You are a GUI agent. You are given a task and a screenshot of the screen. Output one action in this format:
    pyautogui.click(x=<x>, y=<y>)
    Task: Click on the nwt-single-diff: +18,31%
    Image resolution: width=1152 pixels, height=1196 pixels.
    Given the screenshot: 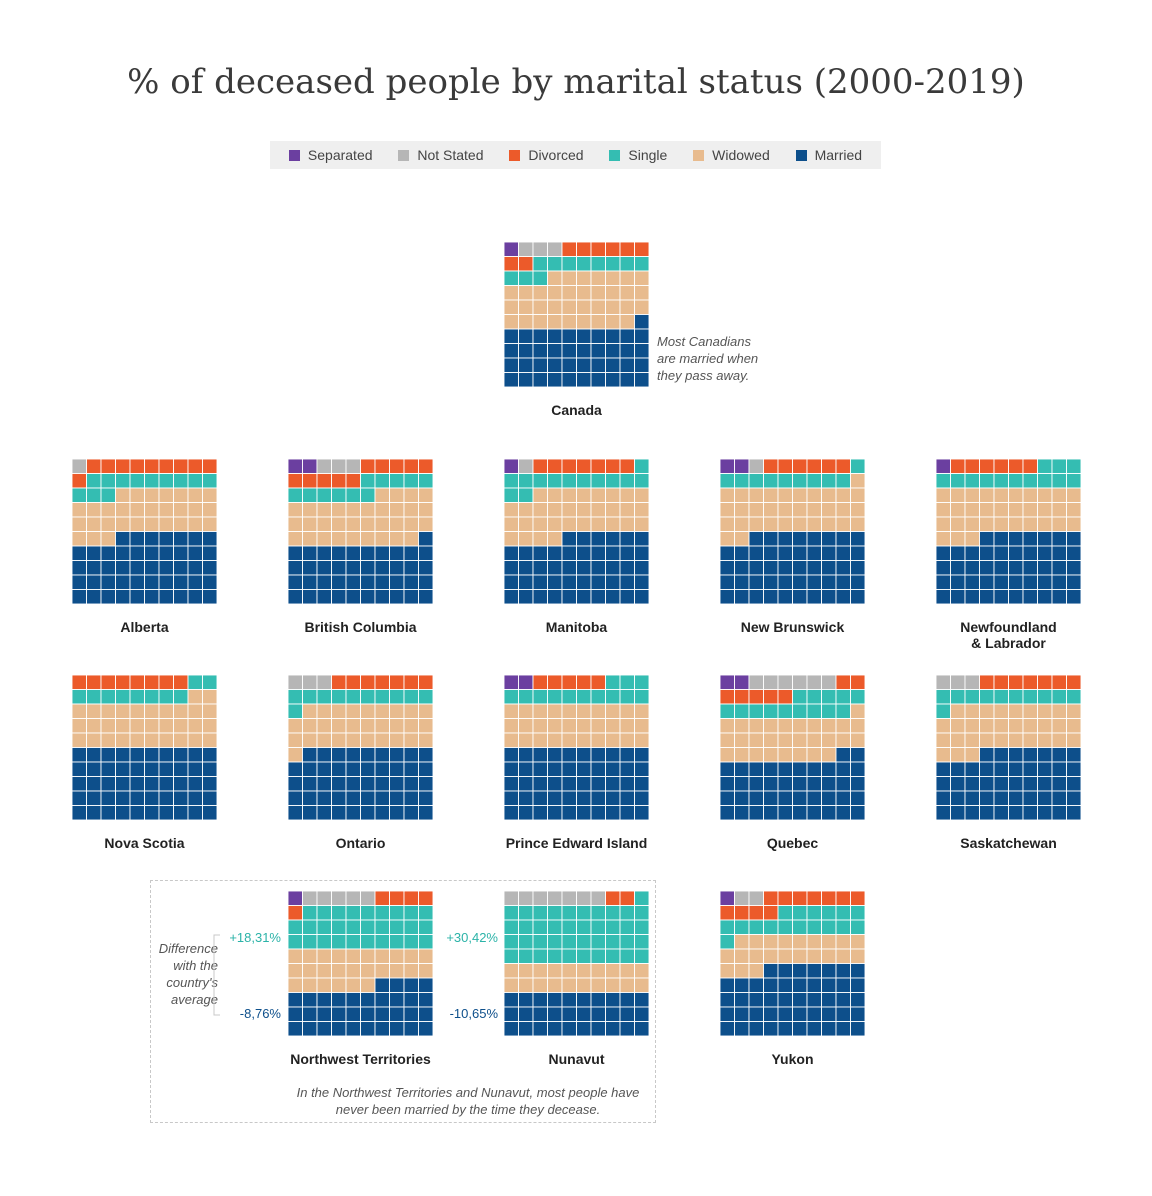 What is the action you would take?
    pyautogui.click(x=255, y=937)
    